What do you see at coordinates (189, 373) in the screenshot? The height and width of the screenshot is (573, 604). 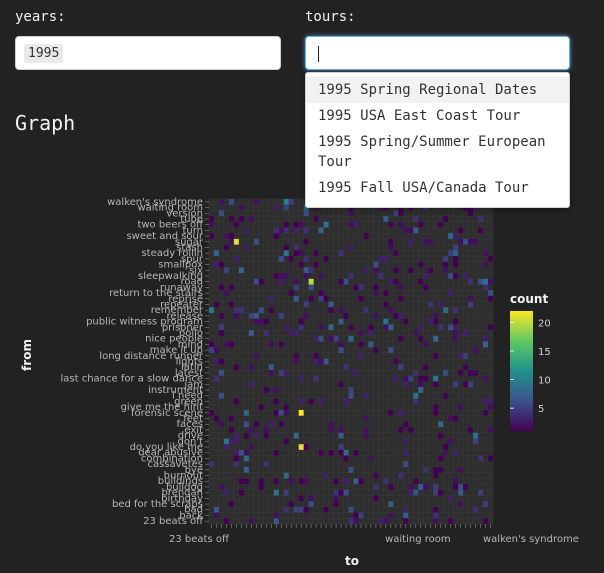 I see `y-tick-label: latest` at bounding box center [189, 373].